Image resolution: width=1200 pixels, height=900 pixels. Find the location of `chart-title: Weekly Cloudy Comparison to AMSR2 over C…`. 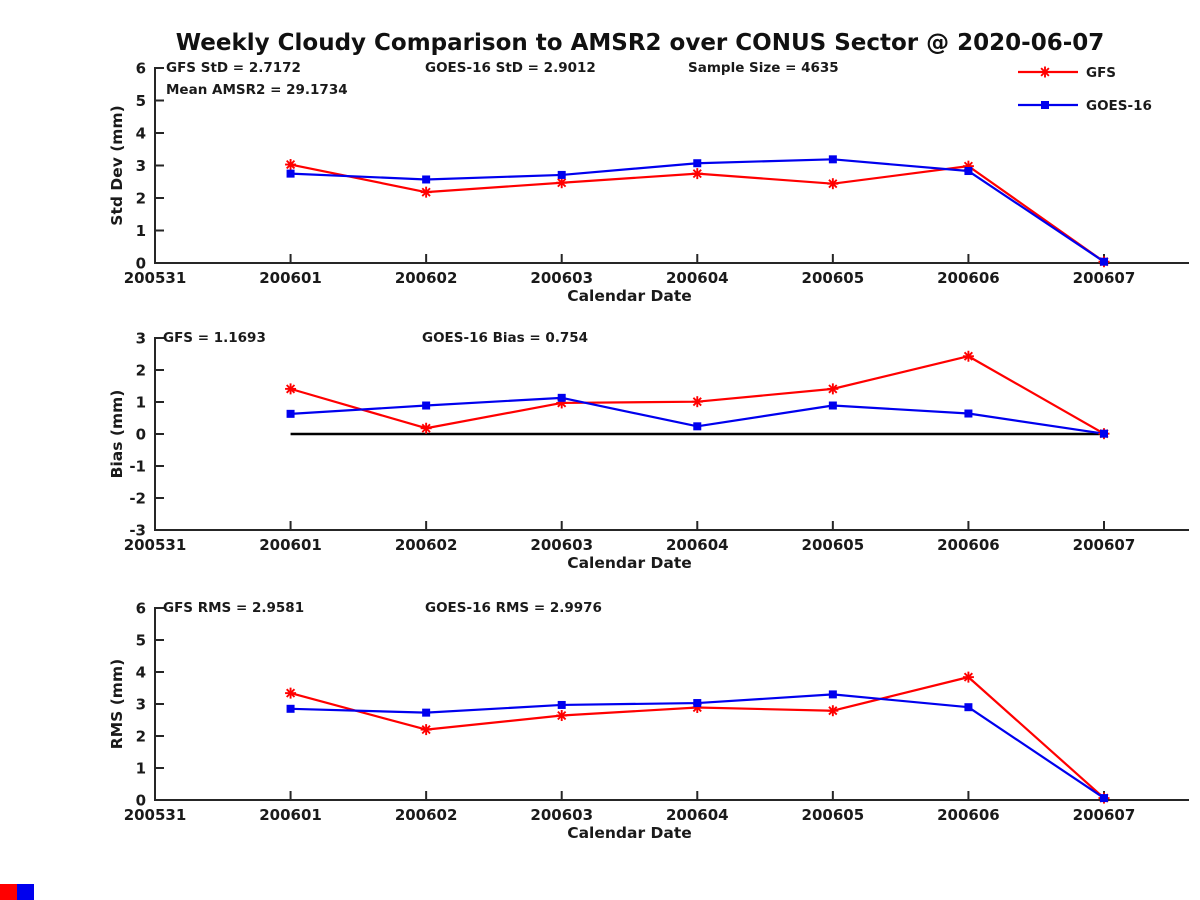

chart-title: Weekly Cloudy Comparison to AMSR2 over C… is located at coordinates (640, 43).